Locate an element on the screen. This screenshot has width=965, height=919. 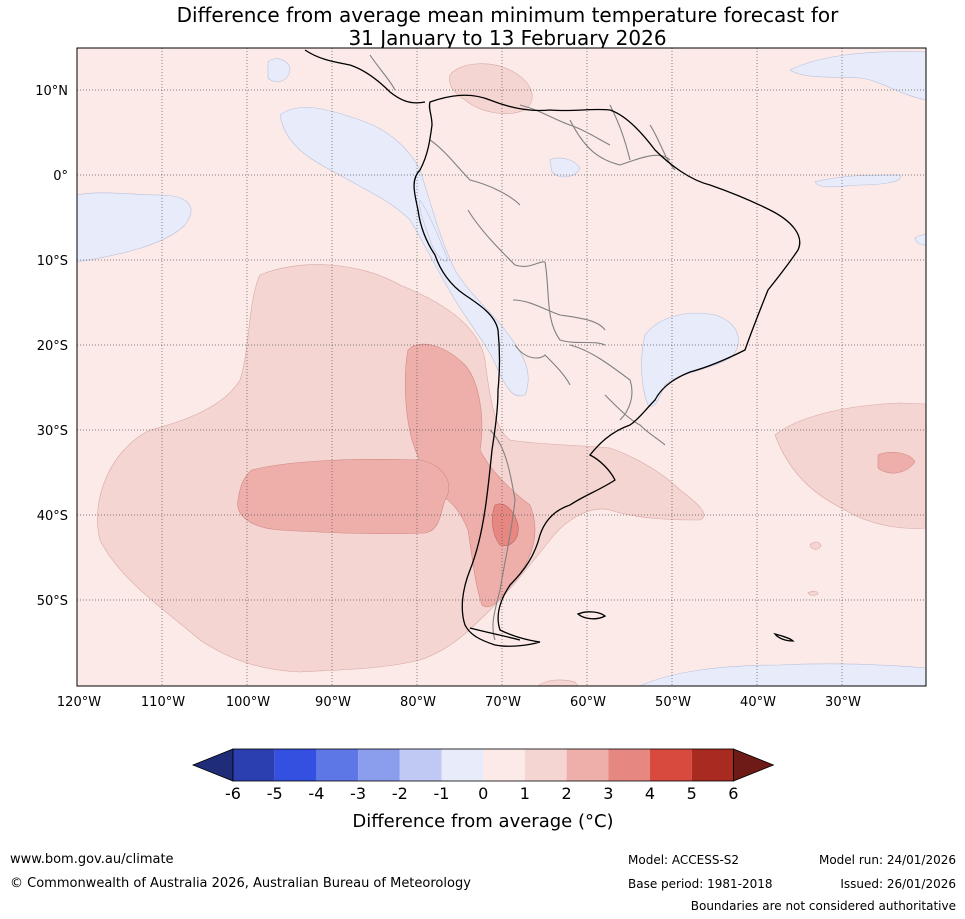
falklands is located at coordinates (591, 615).